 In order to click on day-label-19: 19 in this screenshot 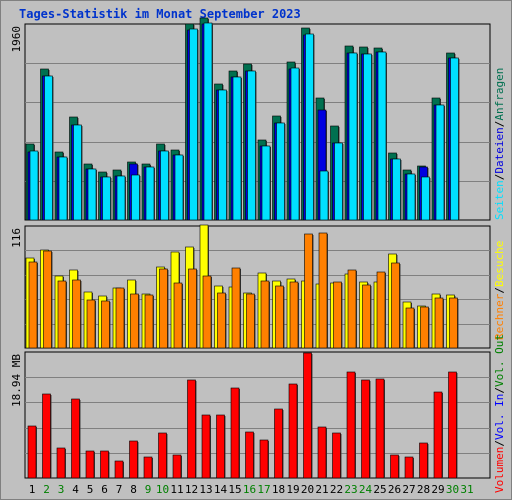, I will do `click(292, 489)`.